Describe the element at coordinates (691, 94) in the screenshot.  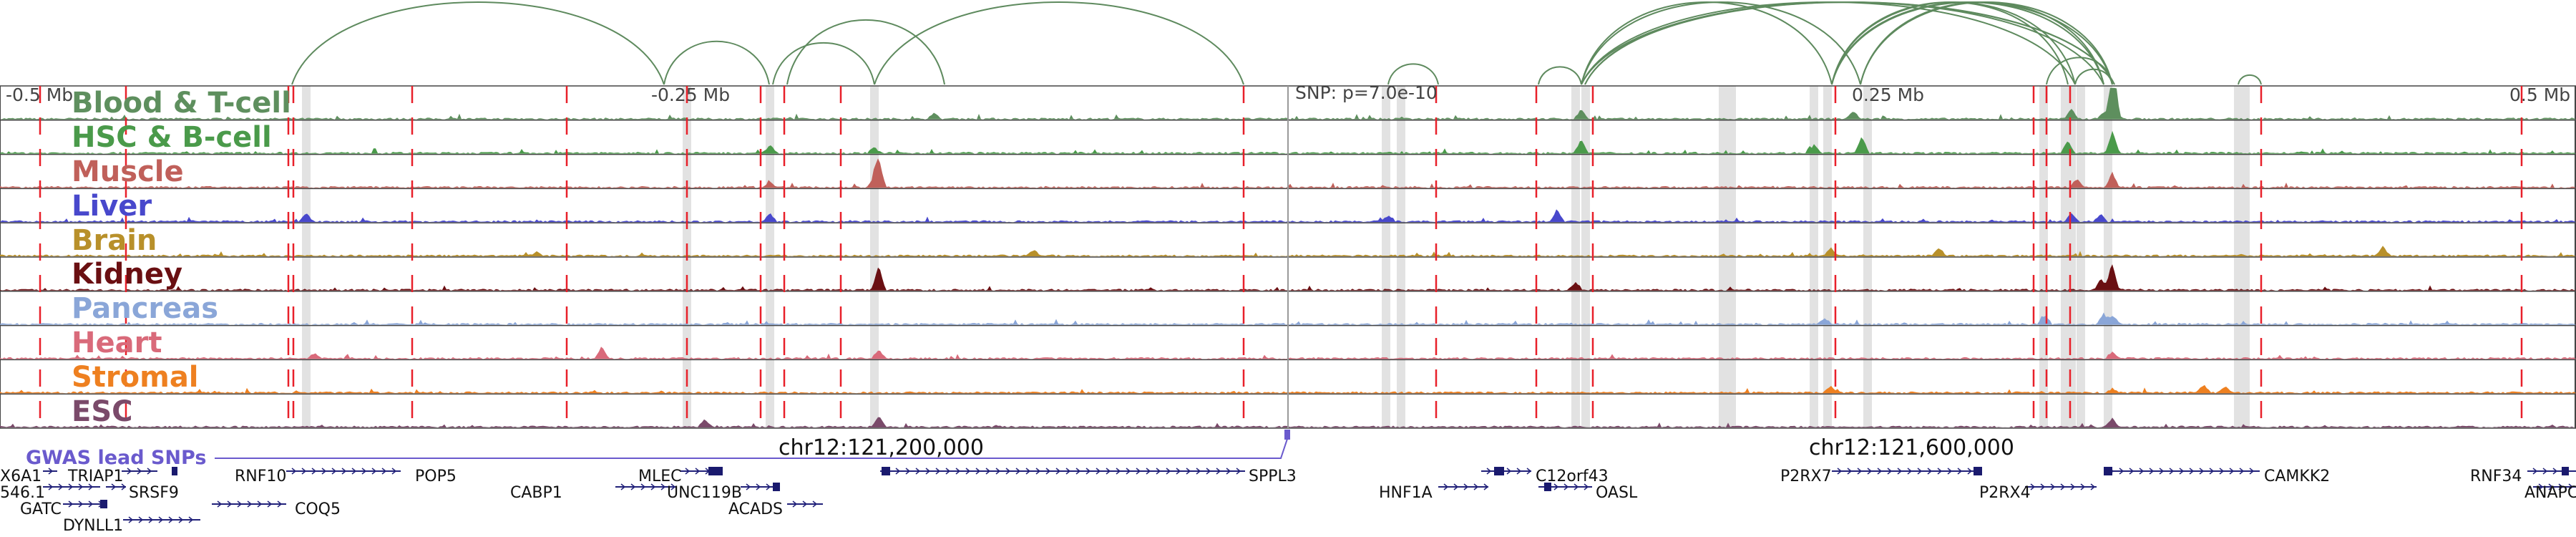
I see `axis-label-left-mid: -0.25 Mb` at that location.